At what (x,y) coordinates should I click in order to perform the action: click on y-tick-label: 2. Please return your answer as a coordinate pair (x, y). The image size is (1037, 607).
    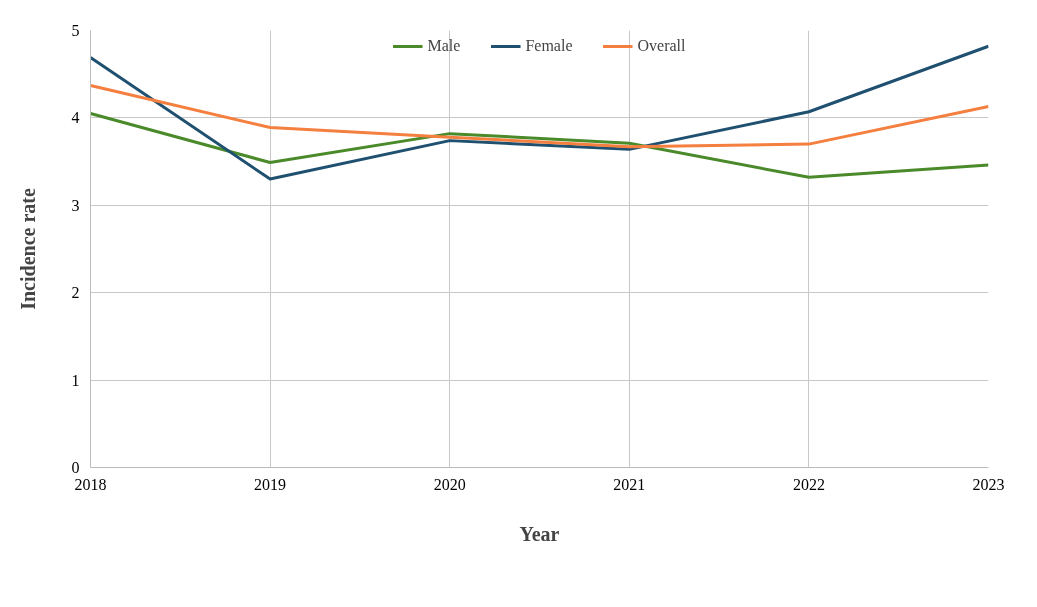
    Looking at the image, I should click on (75, 293).